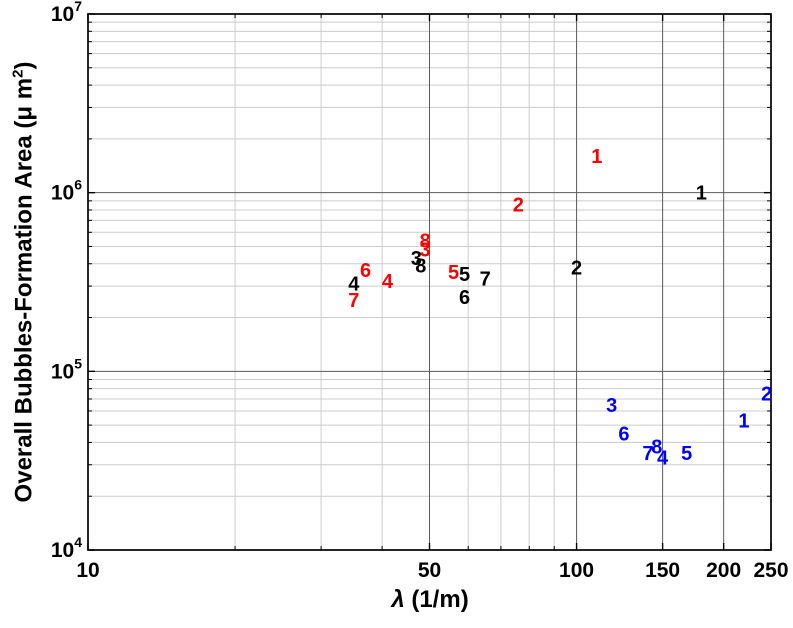  What do you see at coordinates (66, 548) in the screenshot?
I see `y-tick-label: 10⁴` at bounding box center [66, 548].